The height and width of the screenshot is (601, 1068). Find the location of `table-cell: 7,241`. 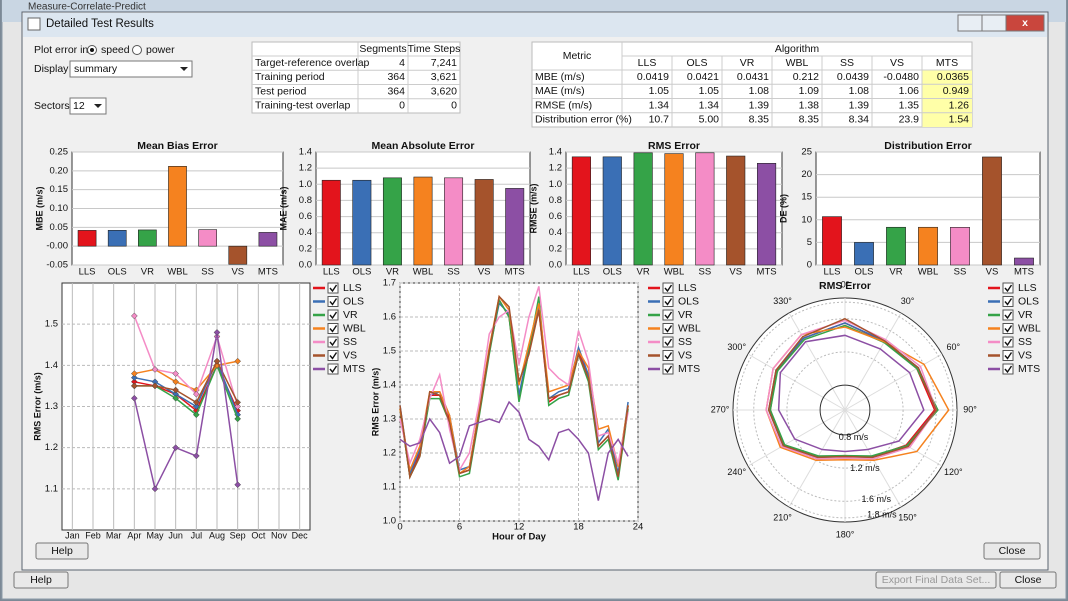

table-cell: 7,241 is located at coordinates (444, 63).